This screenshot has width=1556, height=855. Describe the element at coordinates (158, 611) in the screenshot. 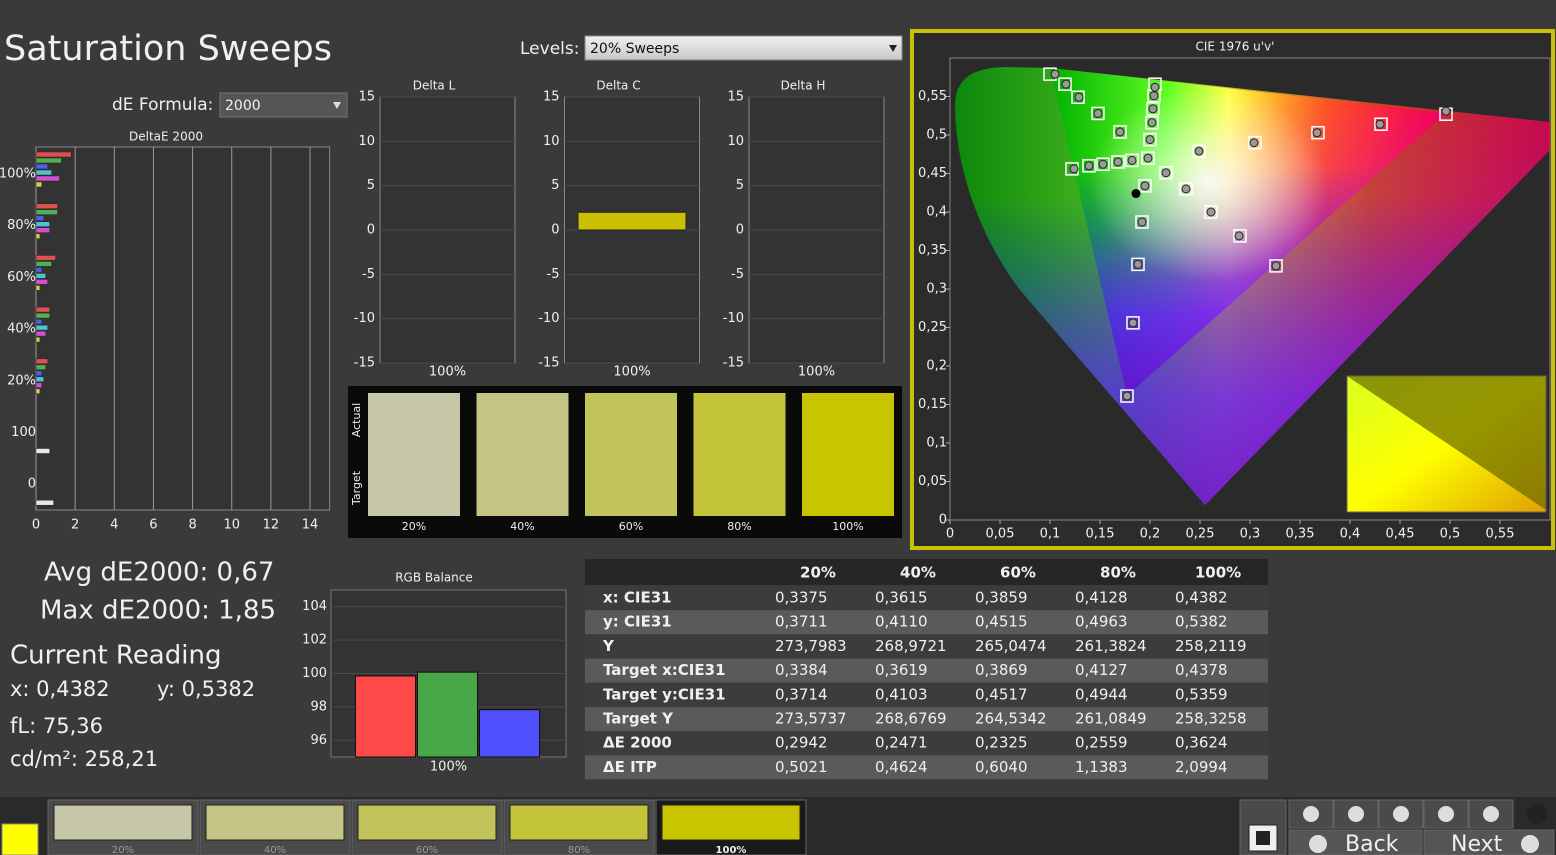

I see `max-de: Max dE2000: 1,85` at that location.